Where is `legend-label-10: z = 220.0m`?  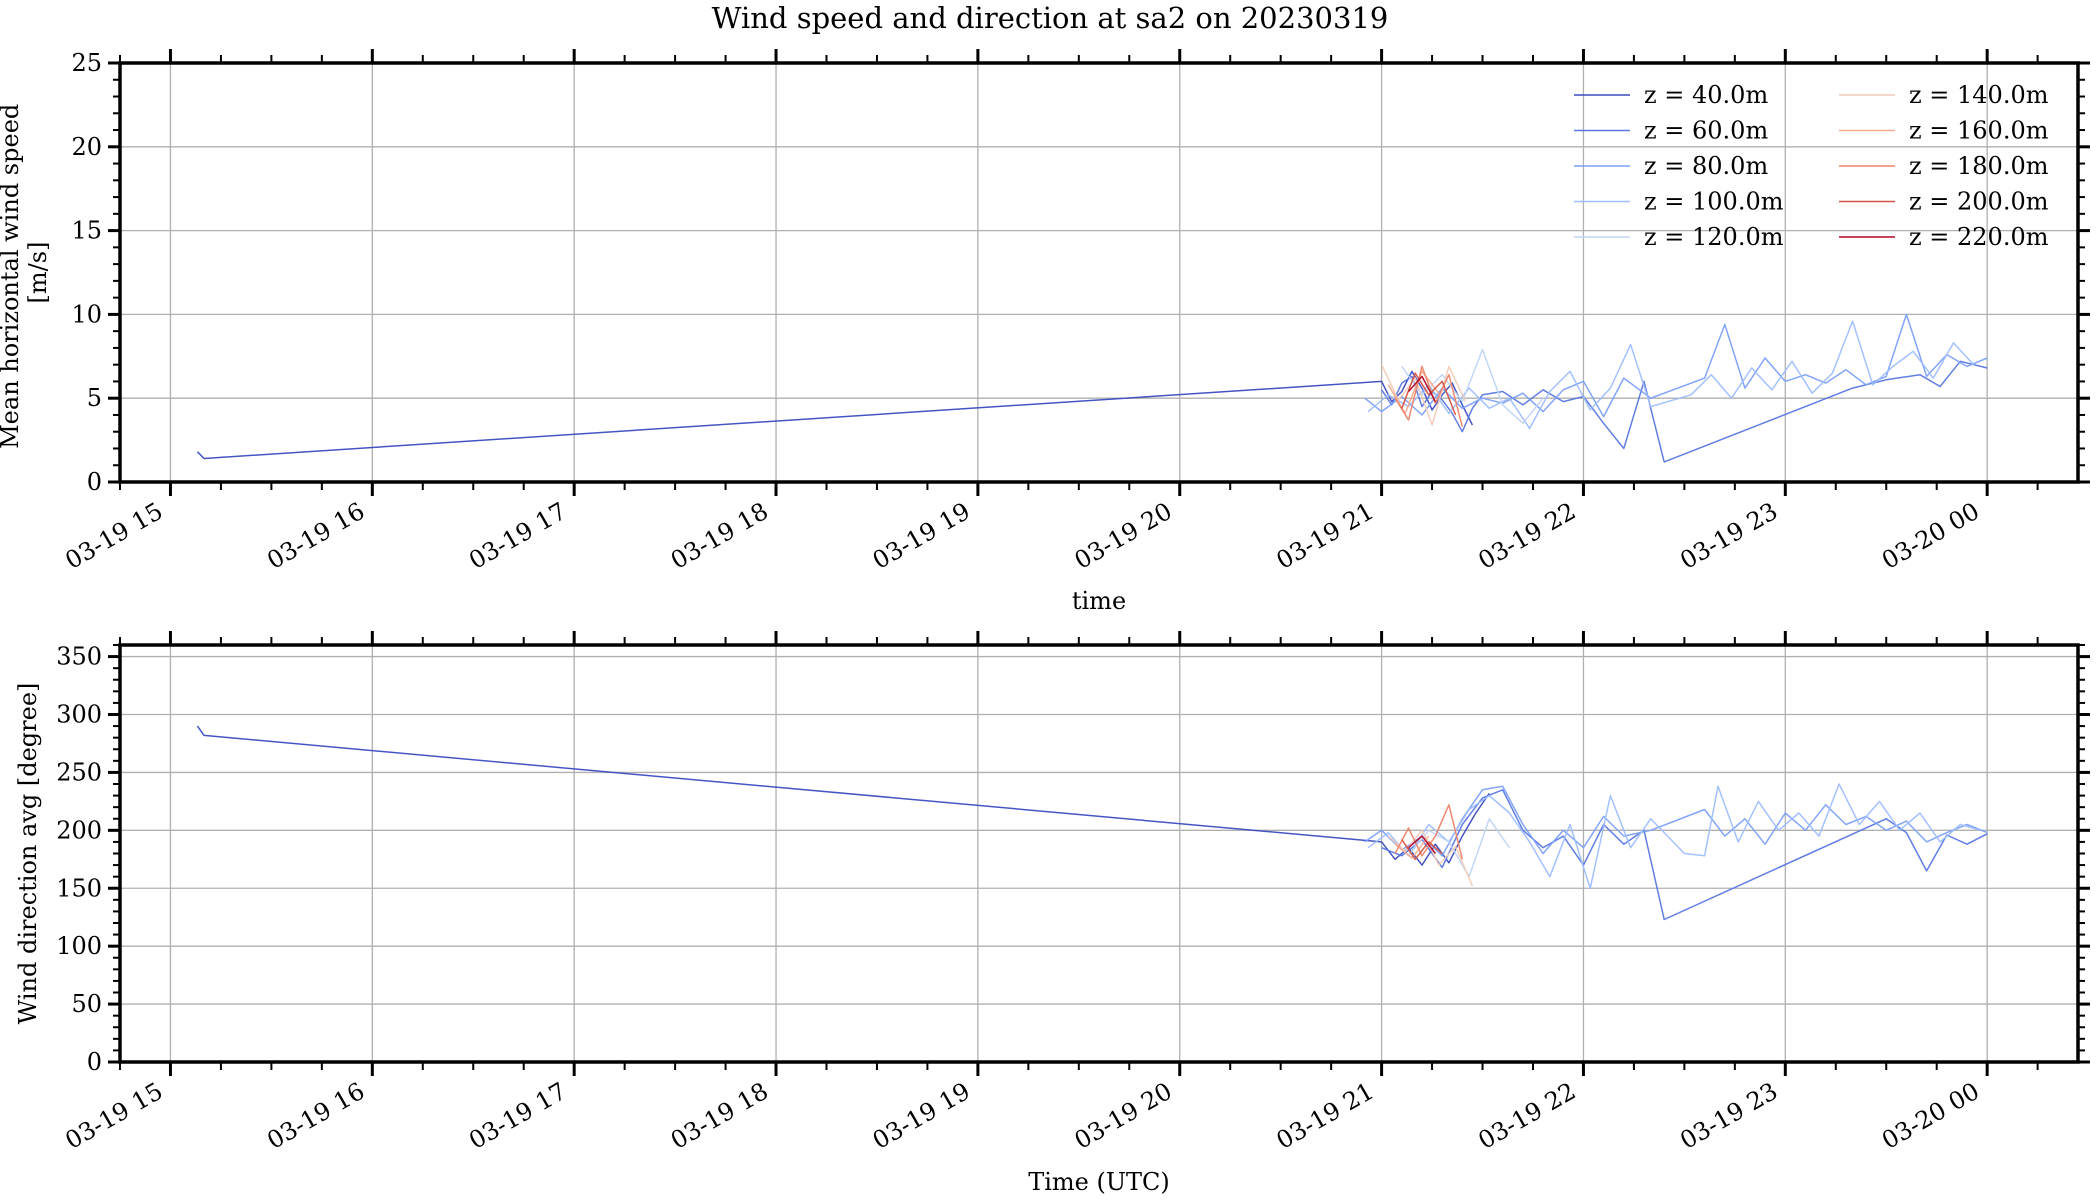
legend-label-10: z = 220.0m is located at coordinates (1979, 237).